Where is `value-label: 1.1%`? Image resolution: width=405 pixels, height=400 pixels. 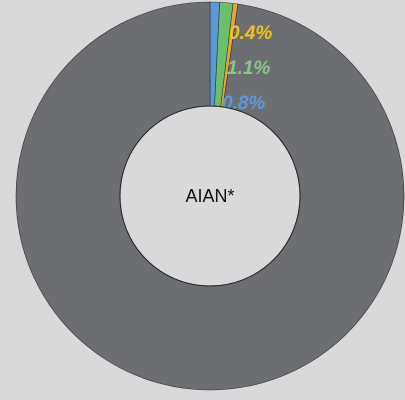 value-label: 1.1% is located at coordinates (248, 68).